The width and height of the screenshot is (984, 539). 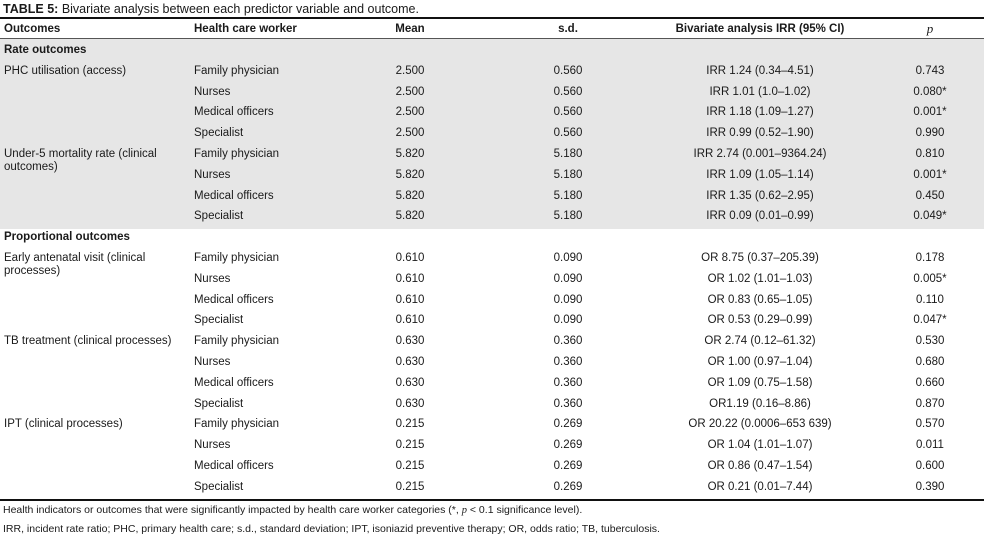 What do you see at coordinates (760, 466) in the screenshot?
I see `ci-cell: OR 0.86 (0.47–1.54)` at bounding box center [760, 466].